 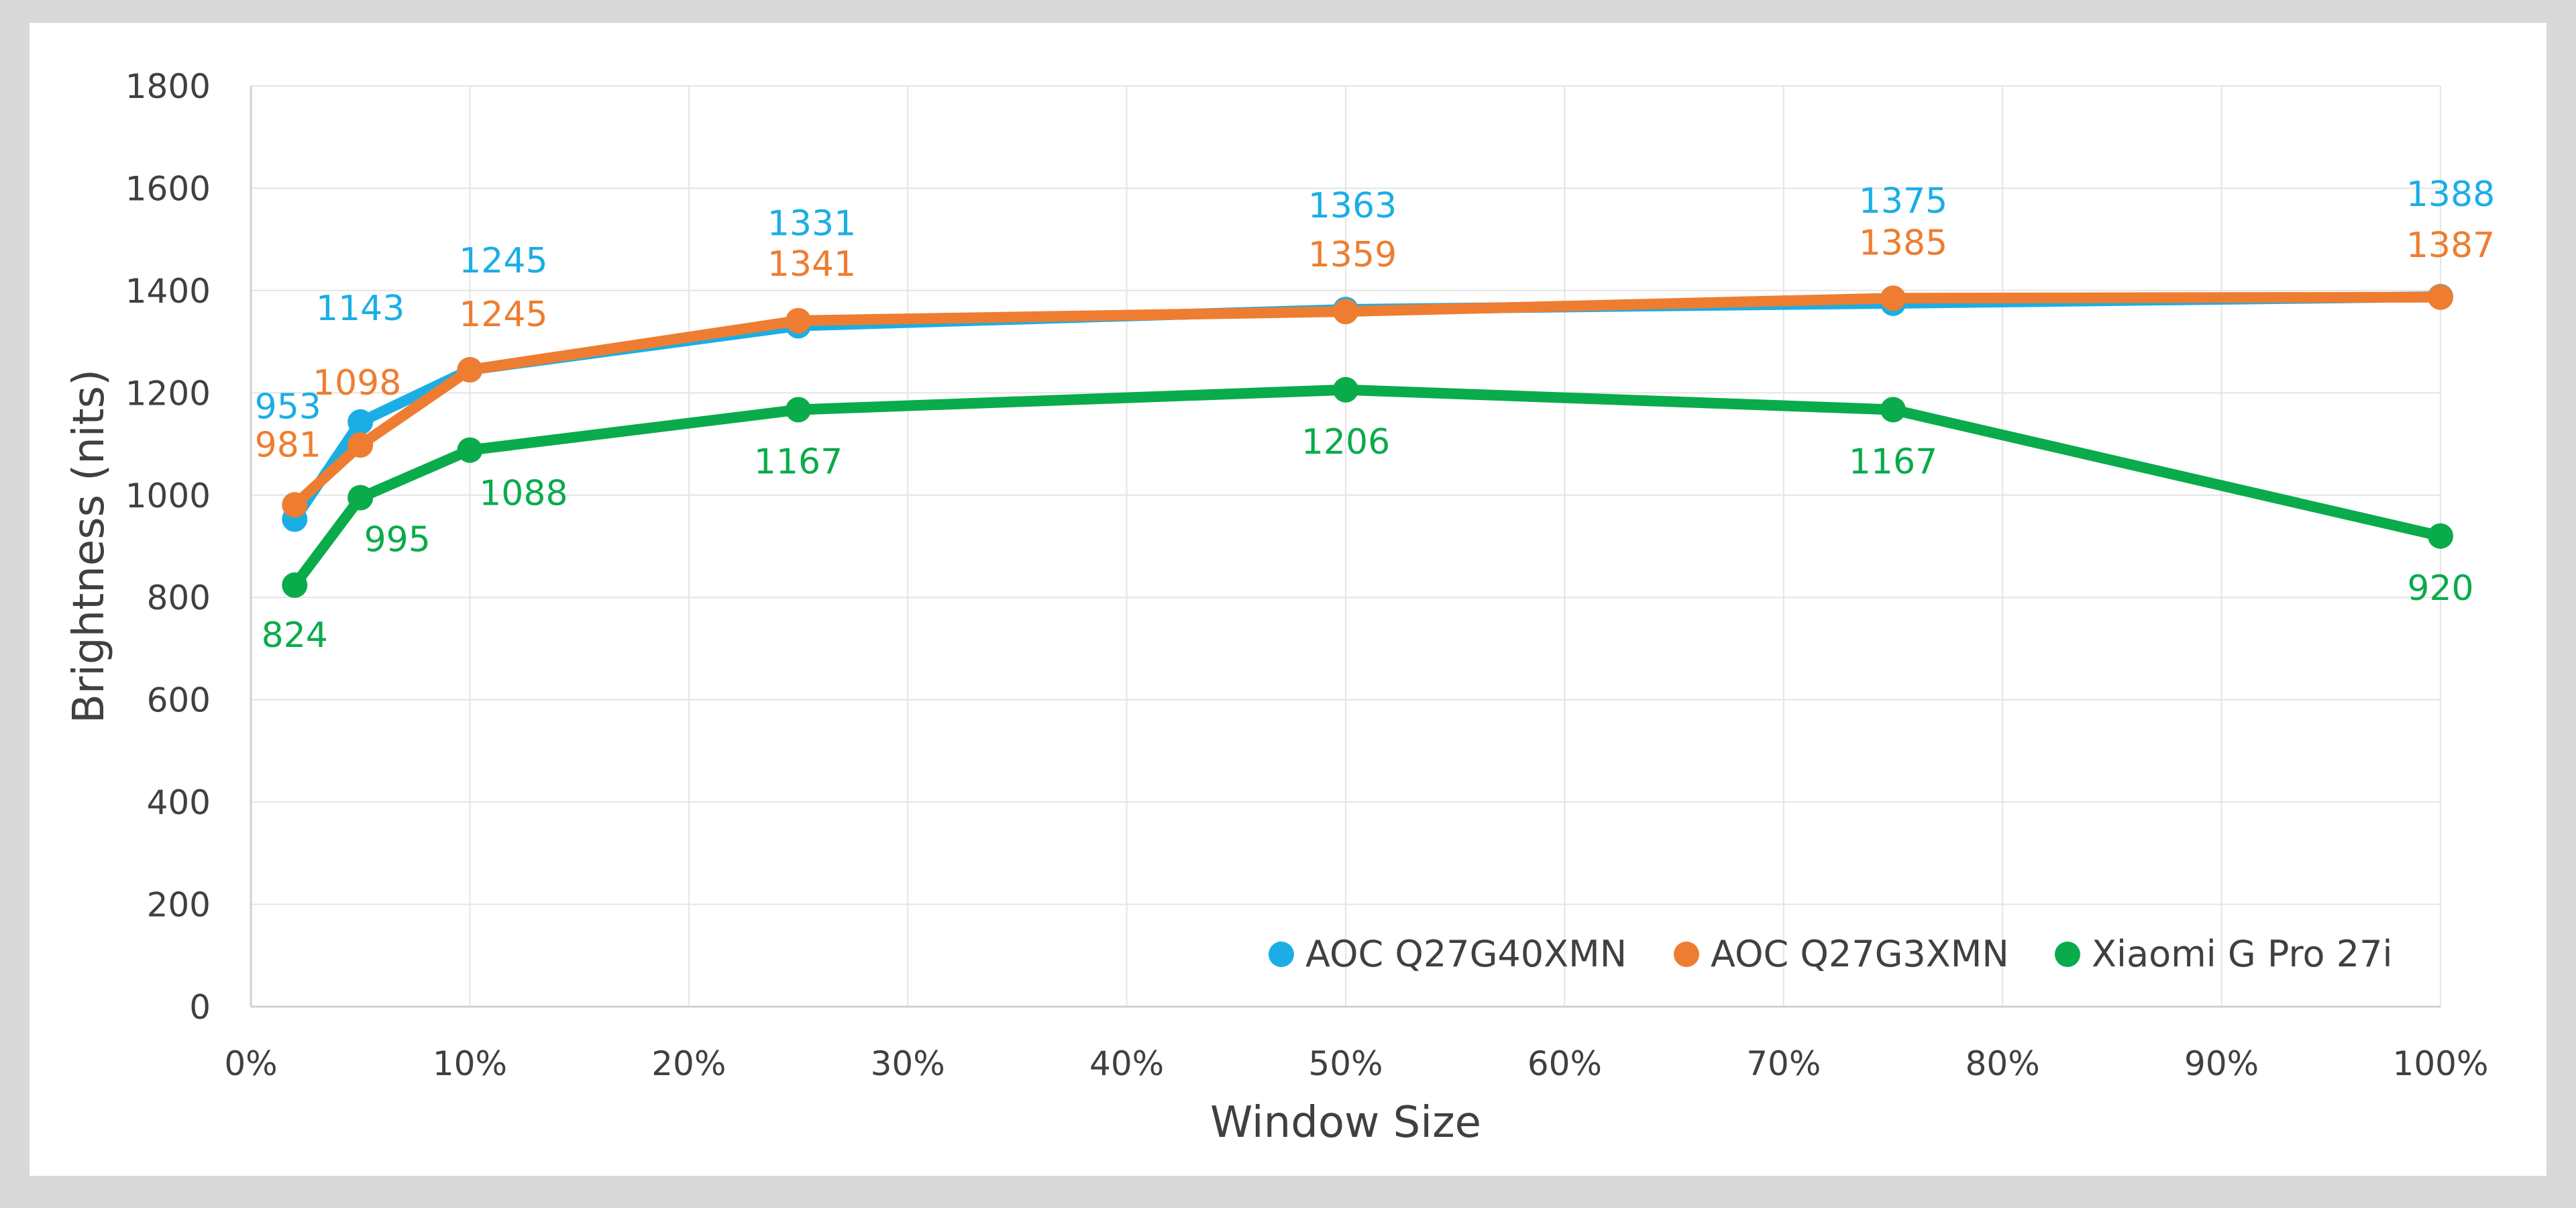 What do you see at coordinates (168, 188) in the screenshot?
I see `y-tick-label: 1600` at bounding box center [168, 188].